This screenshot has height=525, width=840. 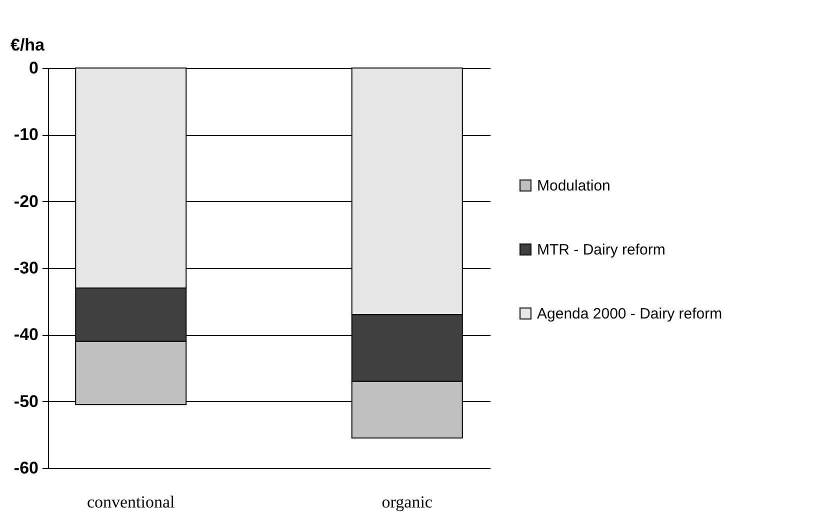 What do you see at coordinates (26, 201) in the screenshot?
I see `y-tick-label: -20` at bounding box center [26, 201].